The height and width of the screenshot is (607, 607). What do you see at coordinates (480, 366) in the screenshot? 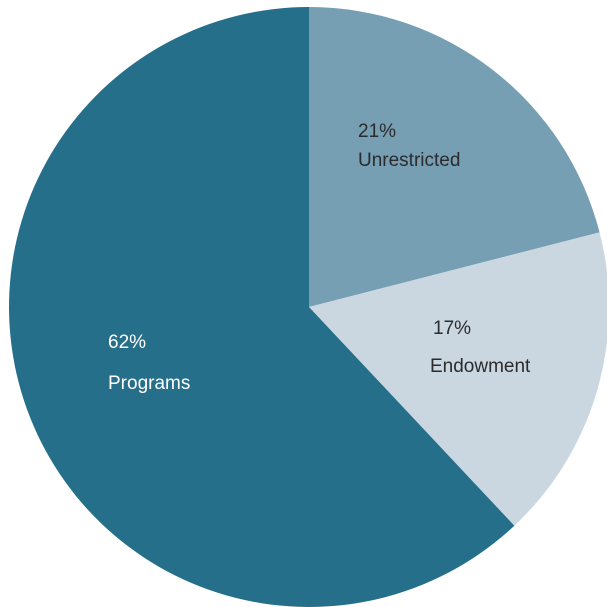
I see `slice-label-endowment: Endowment` at bounding box center [480, 366].